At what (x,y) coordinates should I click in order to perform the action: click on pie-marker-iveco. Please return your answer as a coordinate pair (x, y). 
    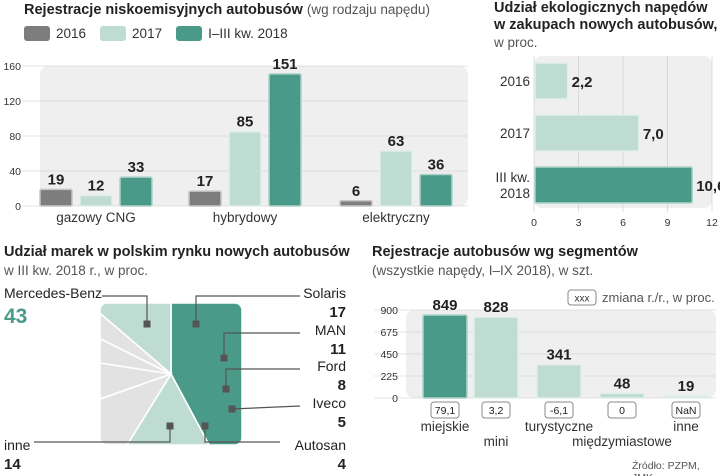
    Looking at the image, I should click on (232, 409).